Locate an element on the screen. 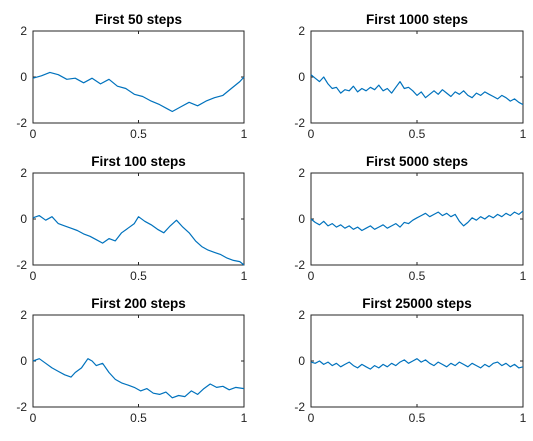 This screenshot has width=533, height=441. subplot-title: First 100 steps is located at coordinates (138, 161).